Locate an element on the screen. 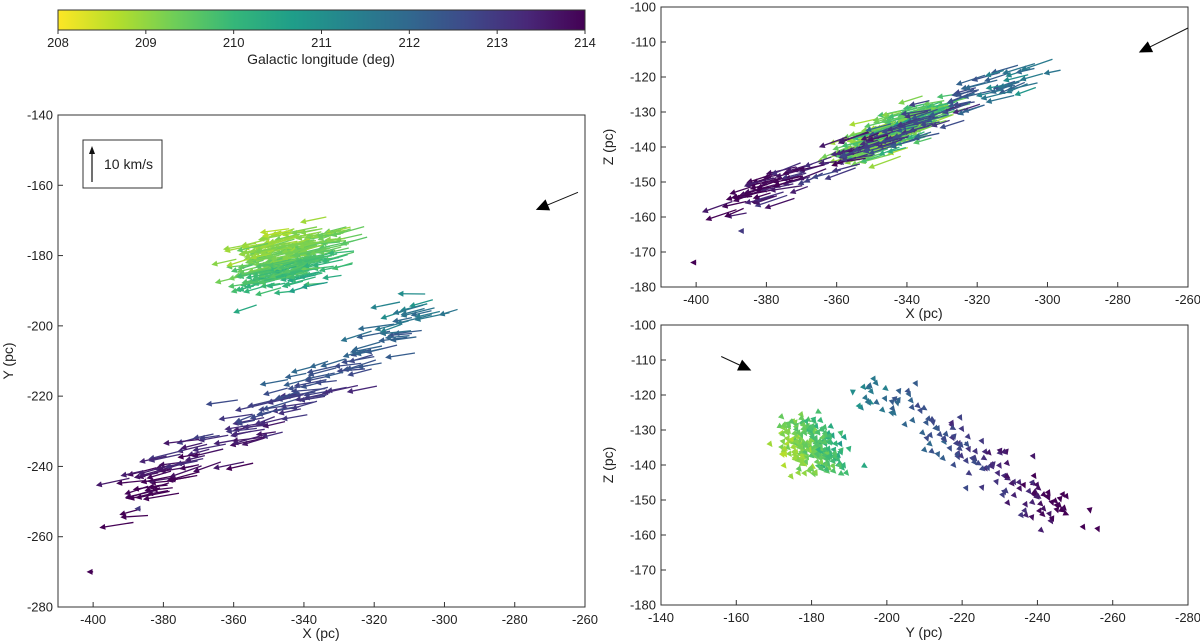  legend-box is located at coordinates (122, 164).